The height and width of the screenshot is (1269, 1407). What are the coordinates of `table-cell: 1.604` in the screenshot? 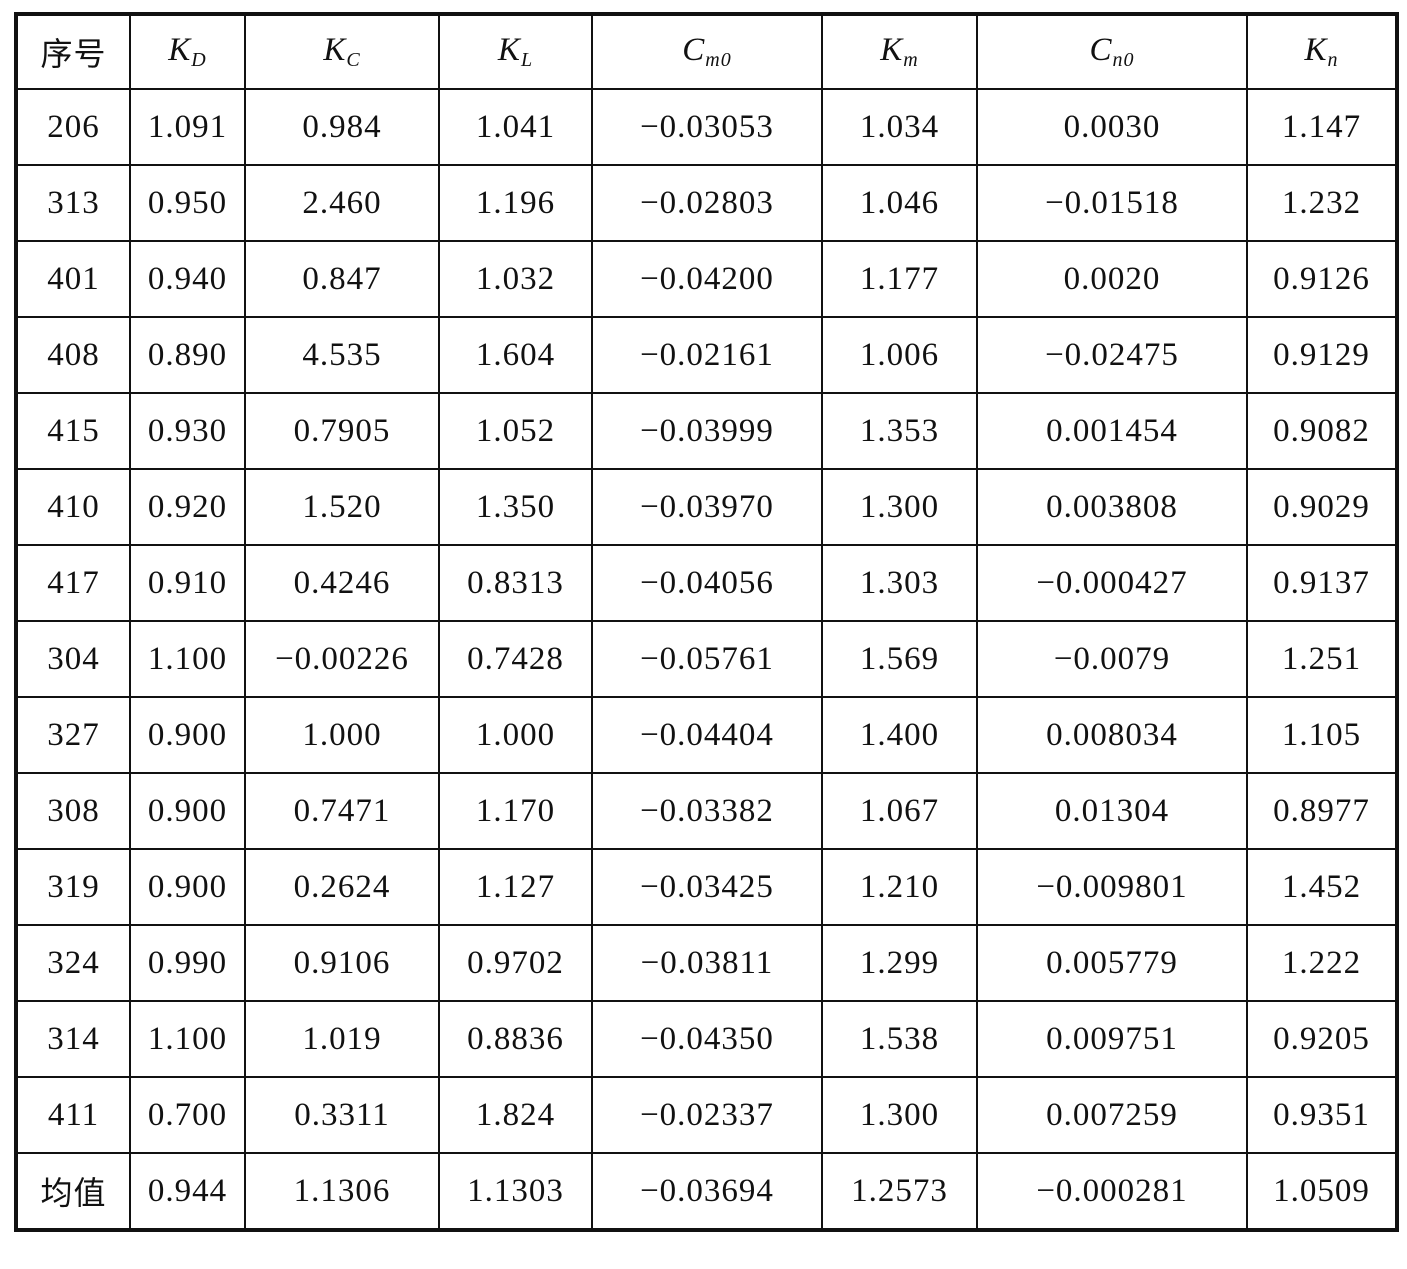 It's located at (515, 355).